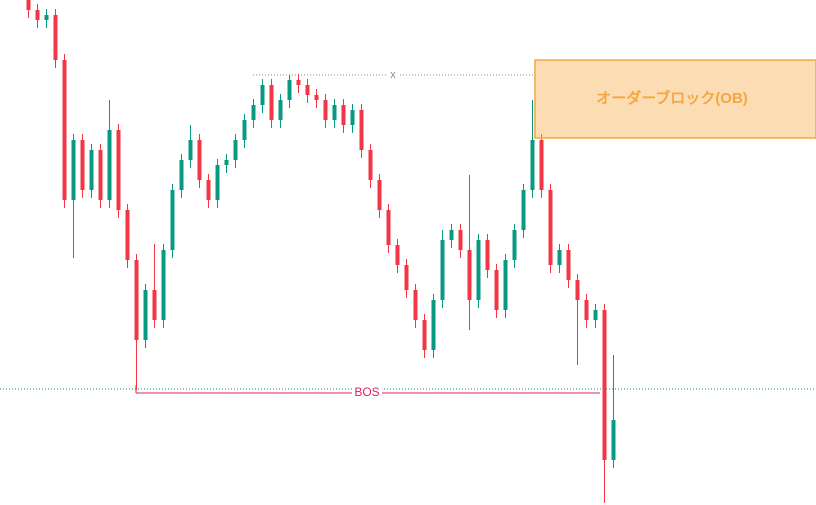  I want to click on swing-high-label: x, so click(393, 75).